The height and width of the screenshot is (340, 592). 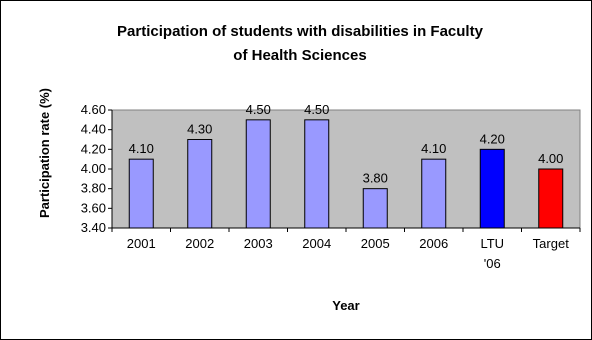 What do you see at coordinates (375, 178) in the screenshot?
I see `data-label: 3.80` at bounding box center [375, 178].